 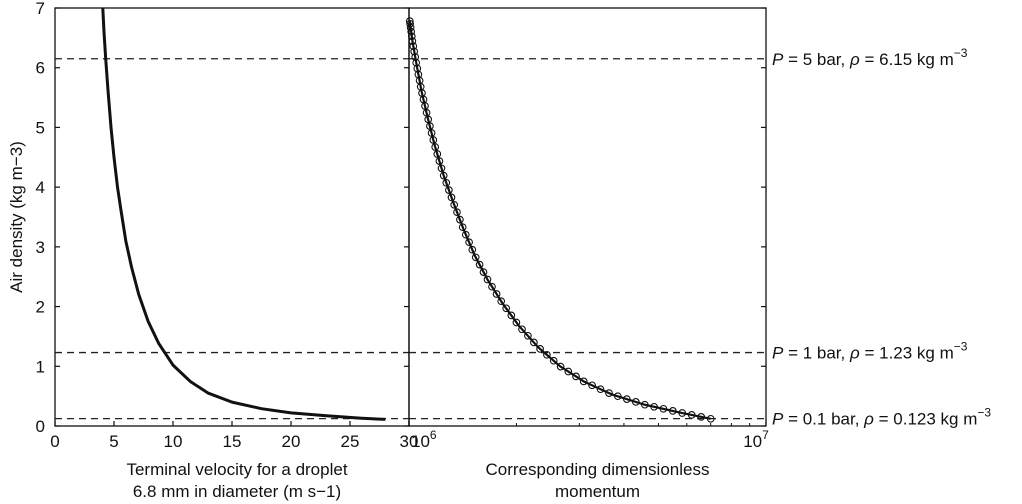 What do you see at coordinates (597, 491) in the screenshot?
I see `x-axis-title-right-line2: momentum` at bounding box center [597, 491].